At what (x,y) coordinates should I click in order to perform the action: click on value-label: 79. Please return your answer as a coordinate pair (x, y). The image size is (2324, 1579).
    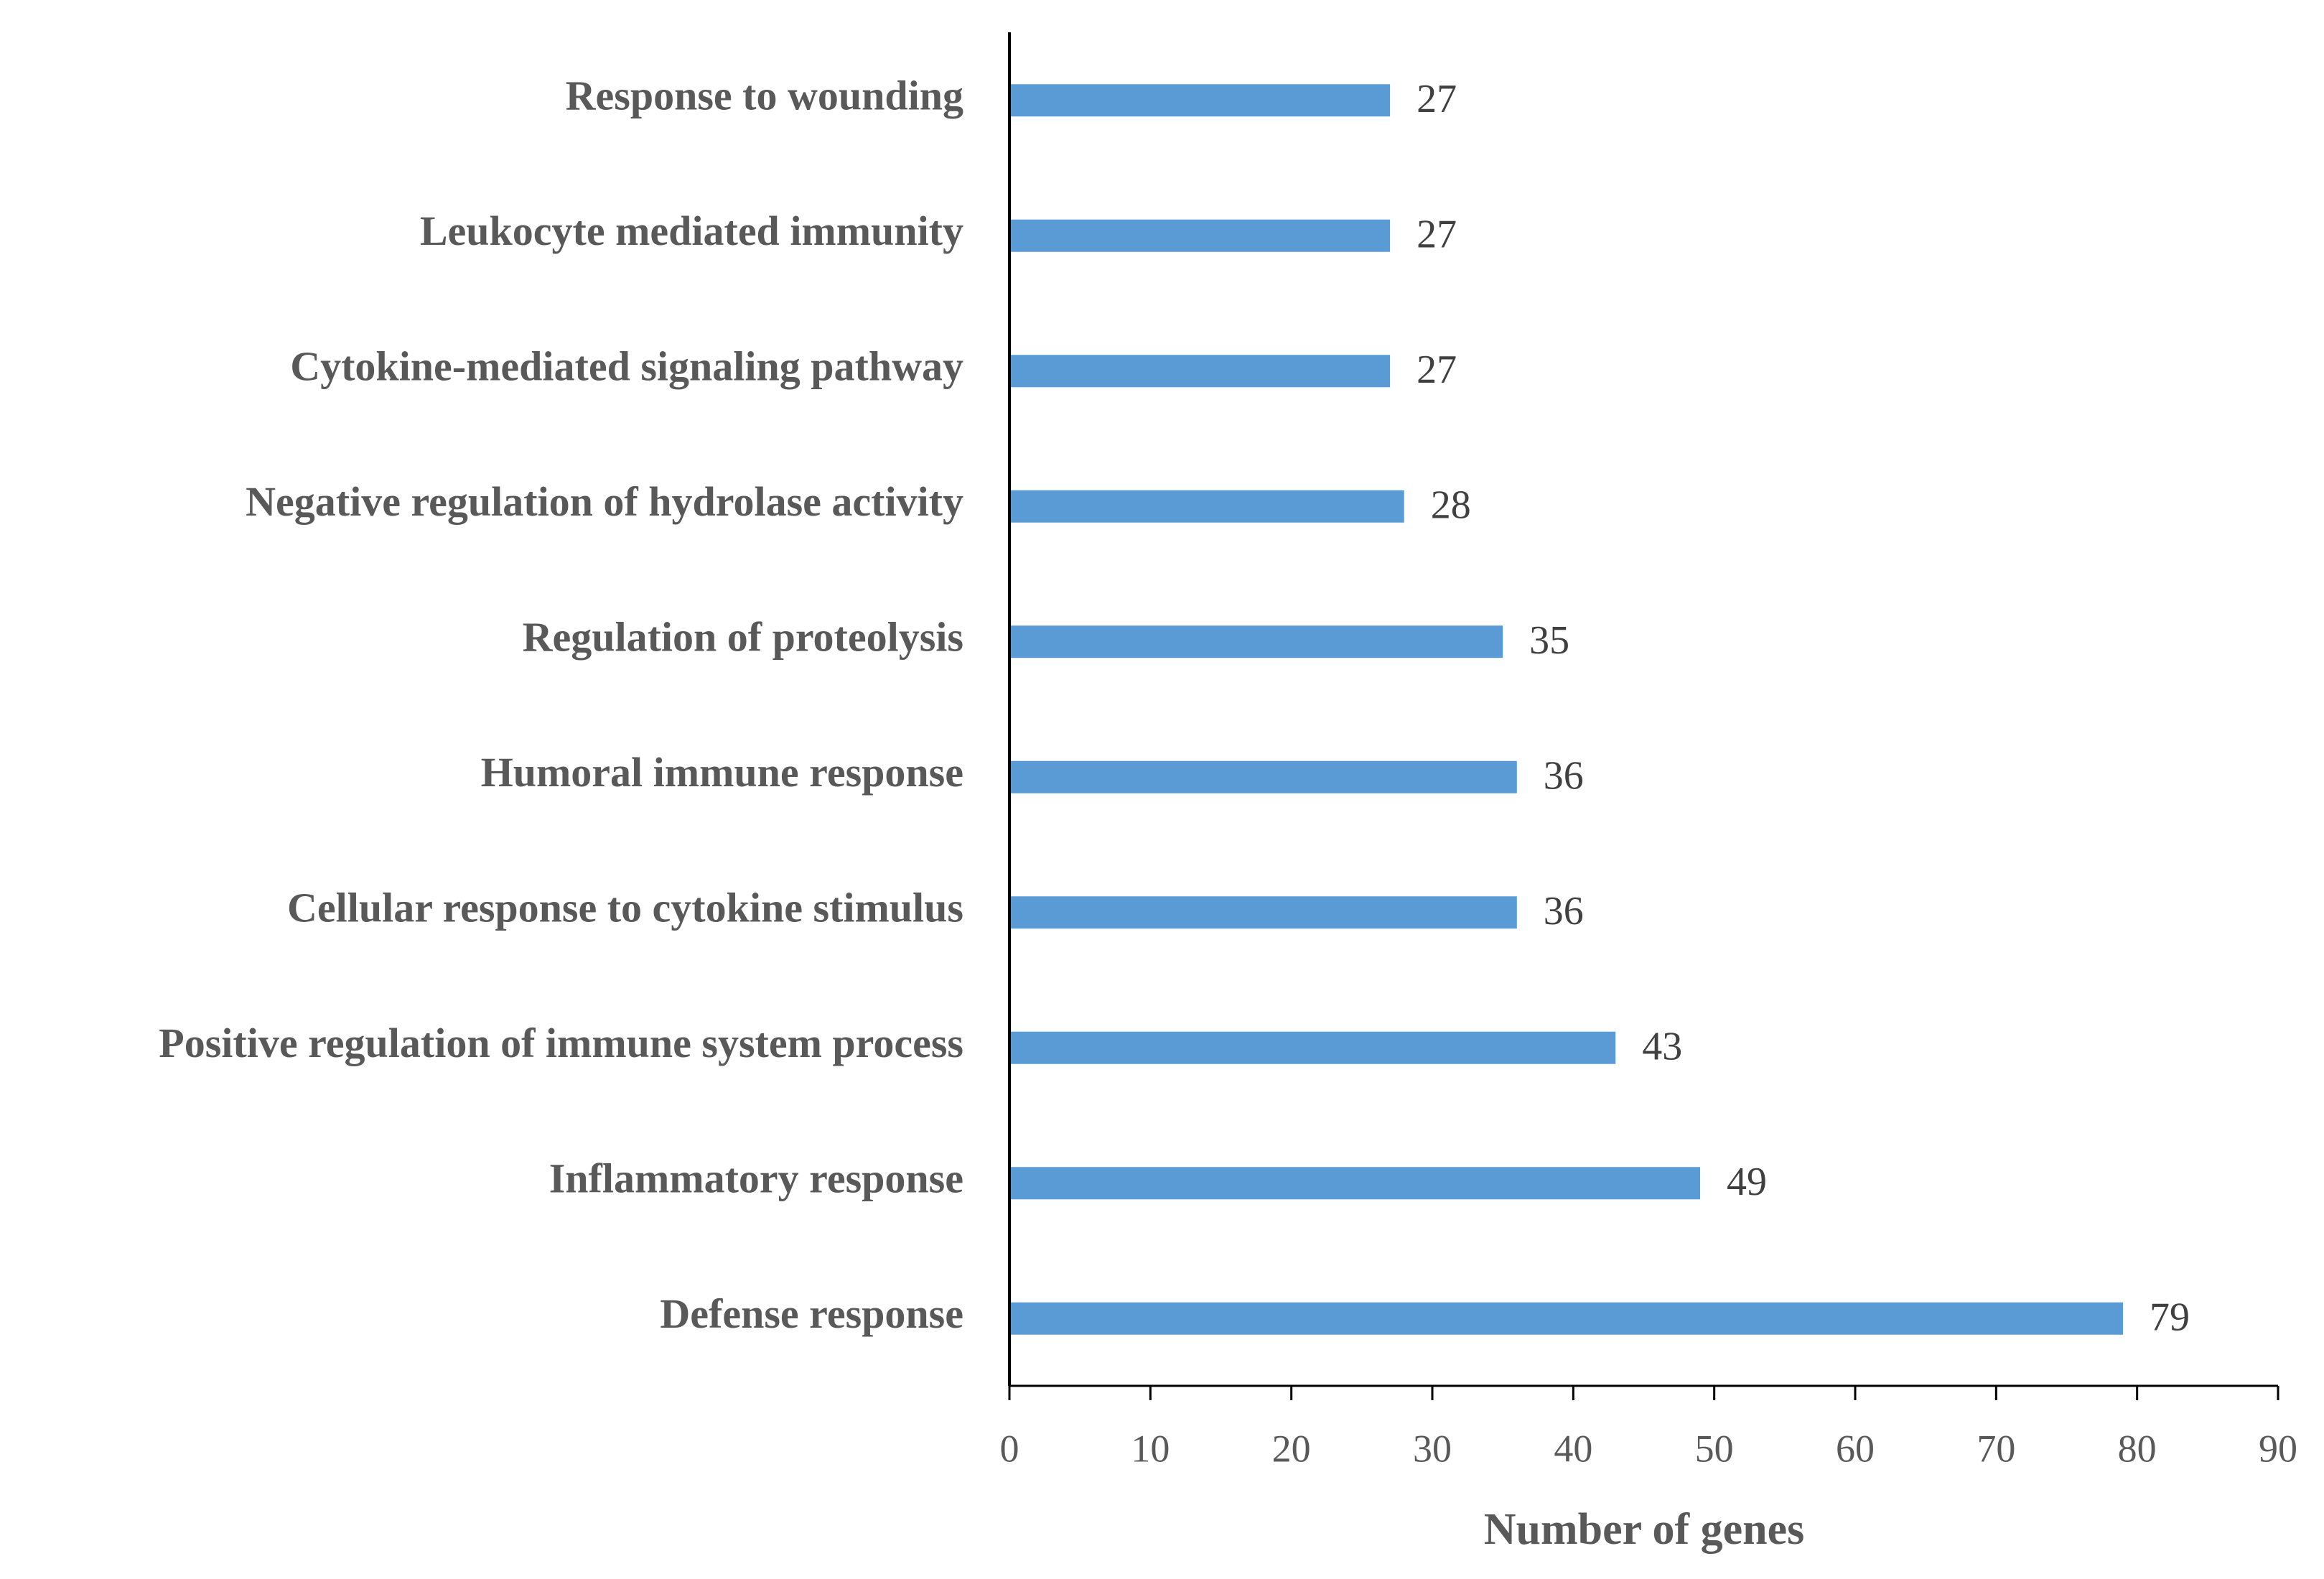
    Looking at the image, I should click on (2170, 1317).